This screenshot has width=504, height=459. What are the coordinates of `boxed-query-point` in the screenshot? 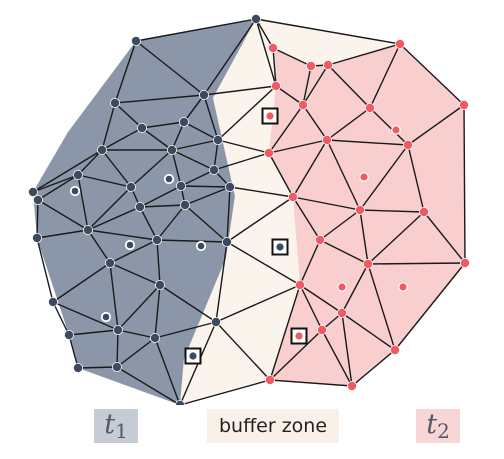 It's located at (280, 247).